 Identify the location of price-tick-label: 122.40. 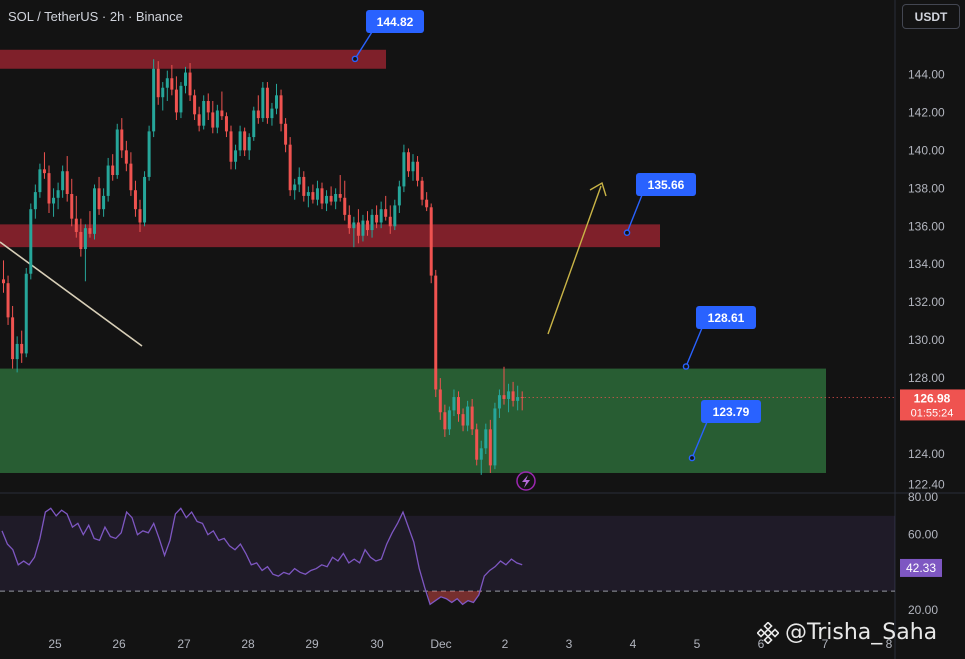
(926, 484).